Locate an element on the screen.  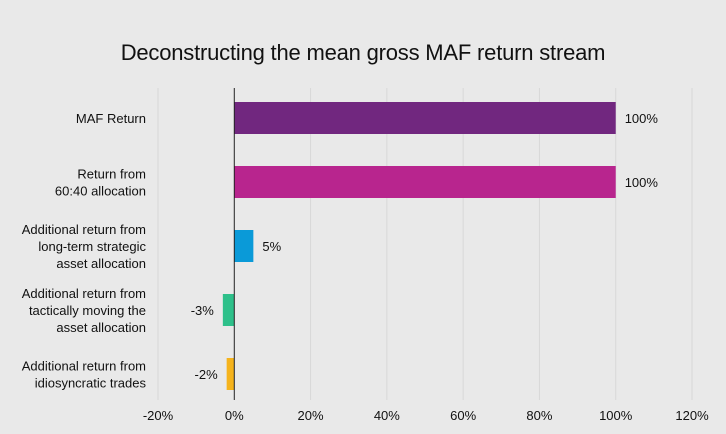
category-label: MAF Return is located at coordinates (111, 118).